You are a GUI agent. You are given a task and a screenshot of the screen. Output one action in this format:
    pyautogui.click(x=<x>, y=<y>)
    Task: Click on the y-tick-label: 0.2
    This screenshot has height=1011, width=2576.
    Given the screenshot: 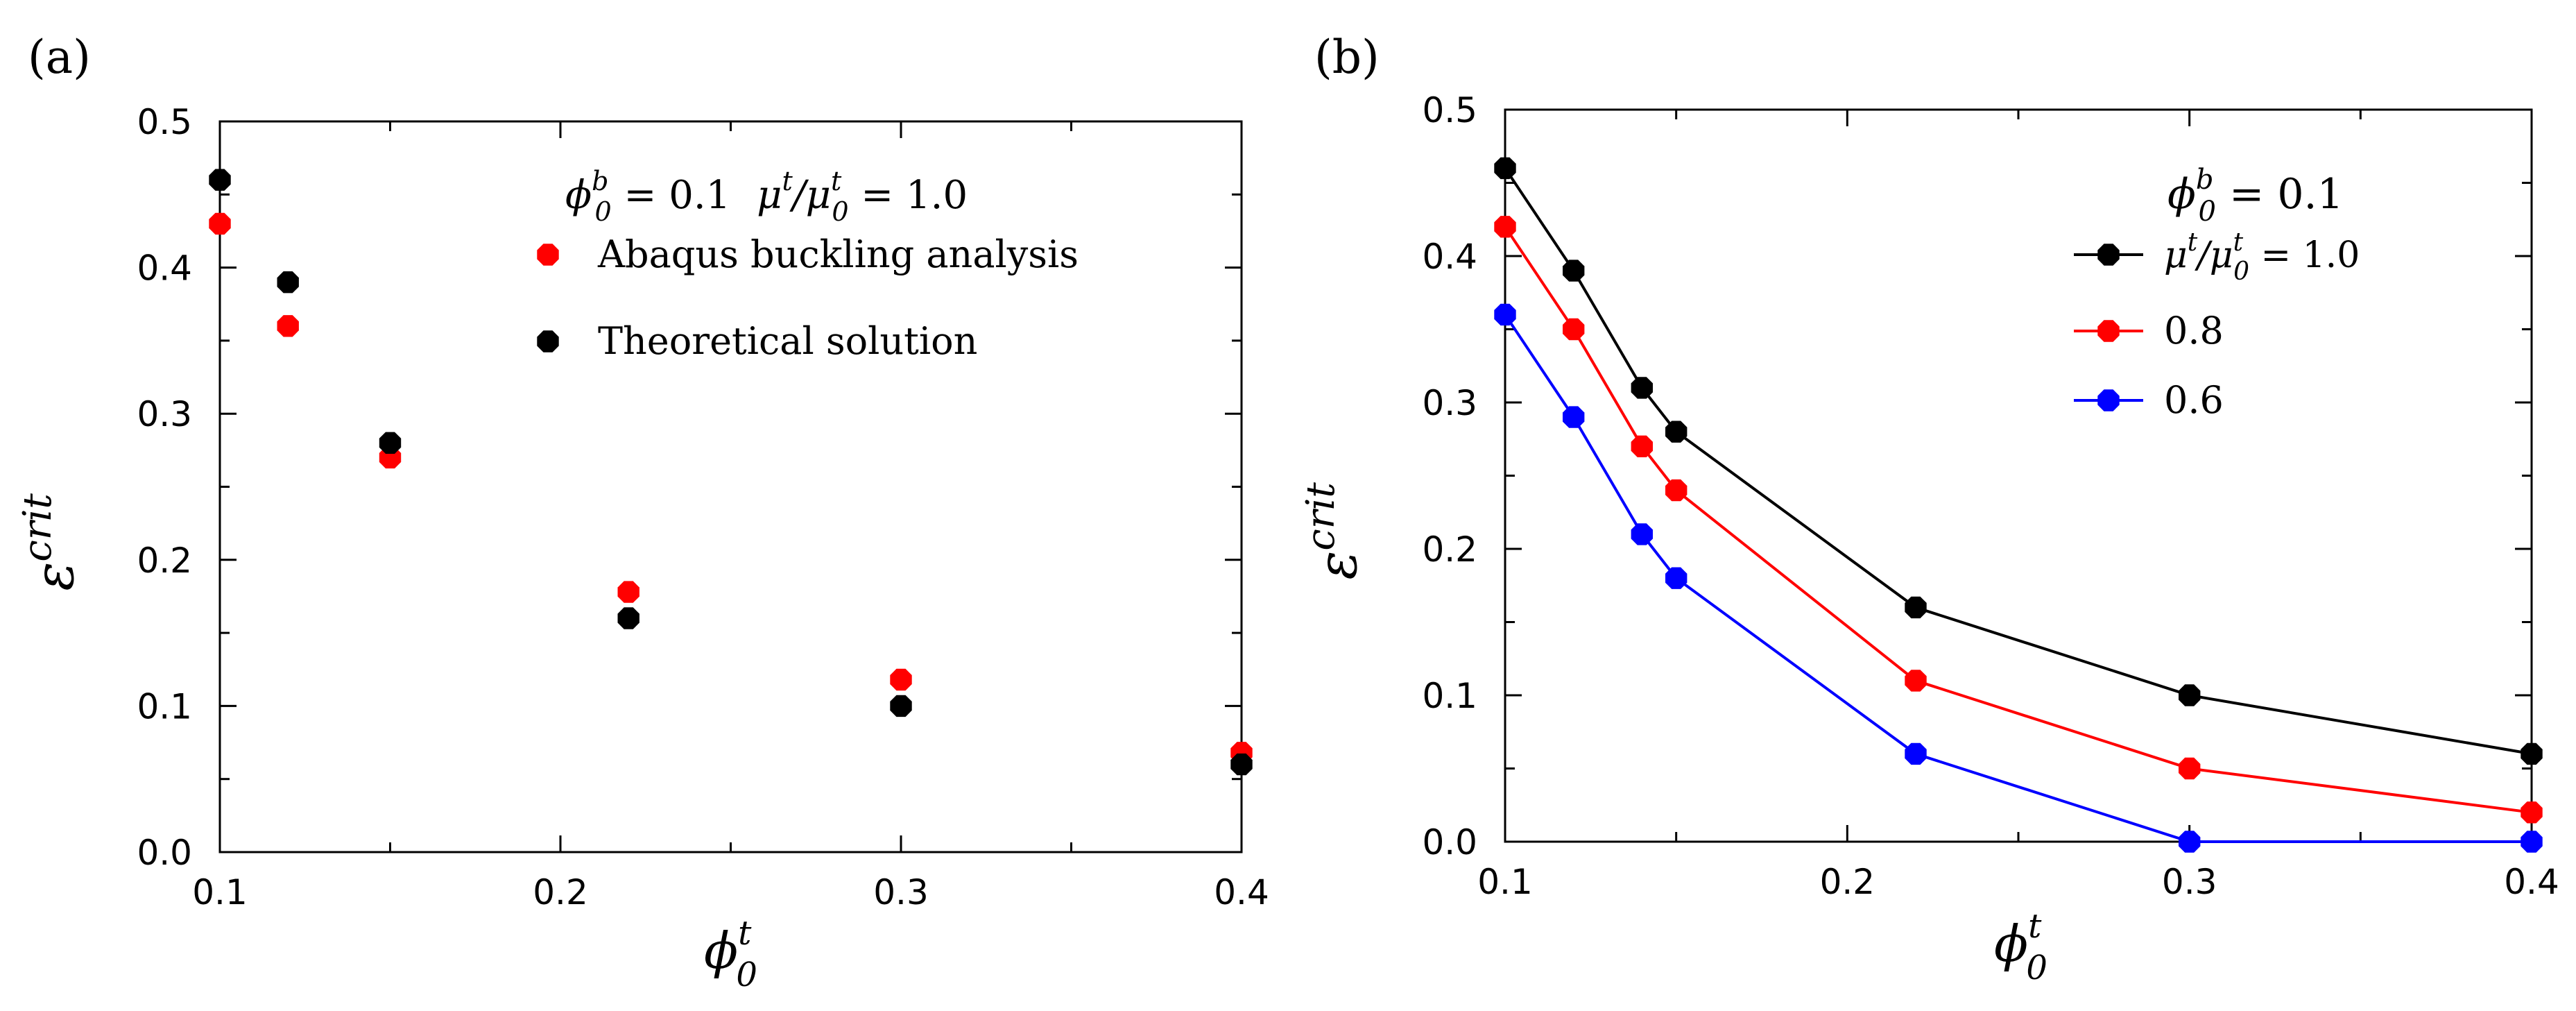 What is the action you would take?
    pyautogui.click(x=1449, y=549)
    